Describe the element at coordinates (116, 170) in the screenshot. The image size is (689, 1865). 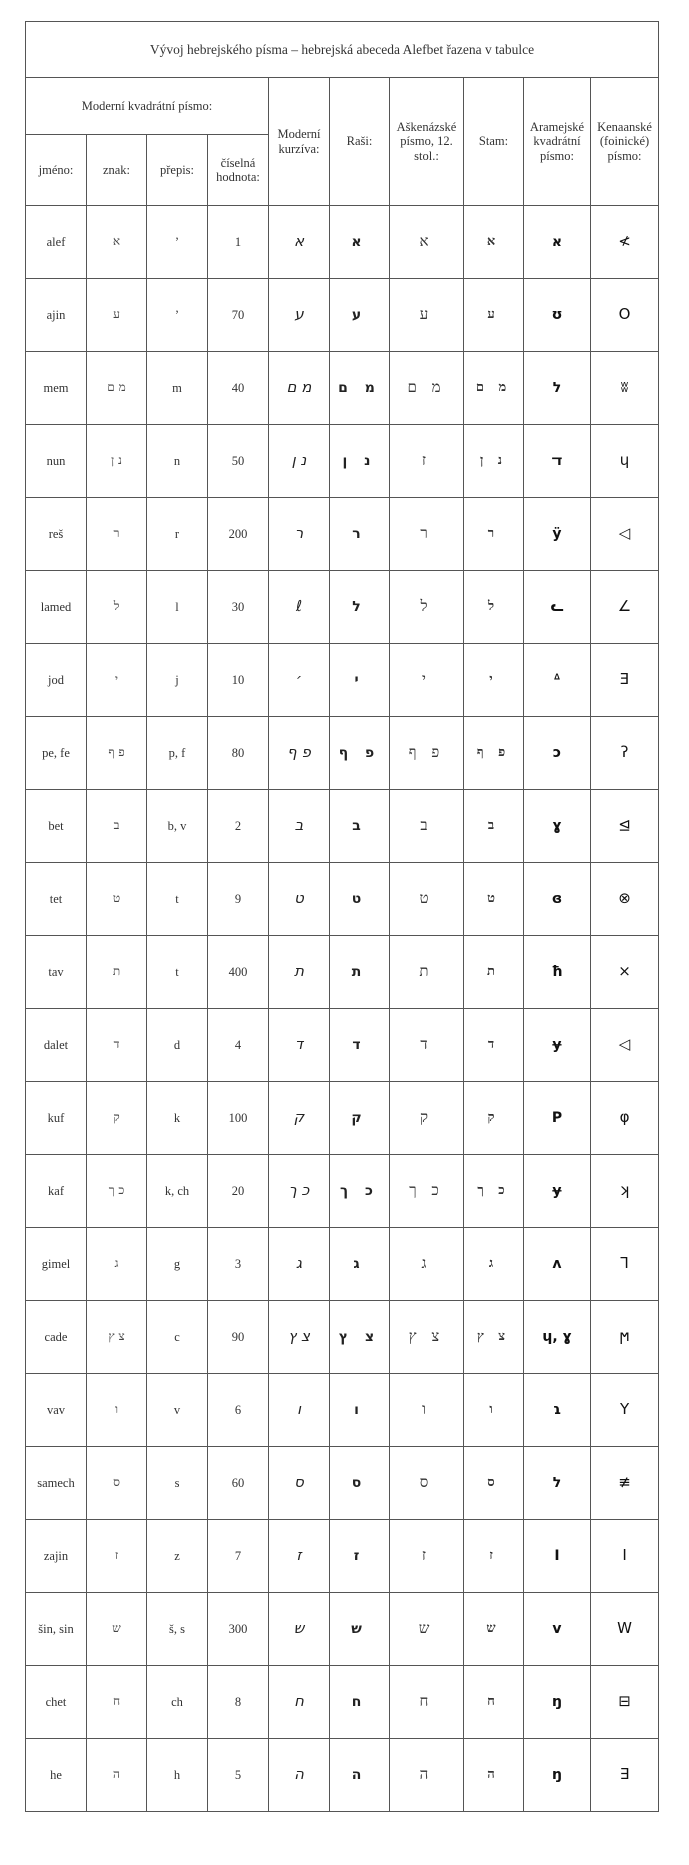
I see `header-sign: znak:` at that location.